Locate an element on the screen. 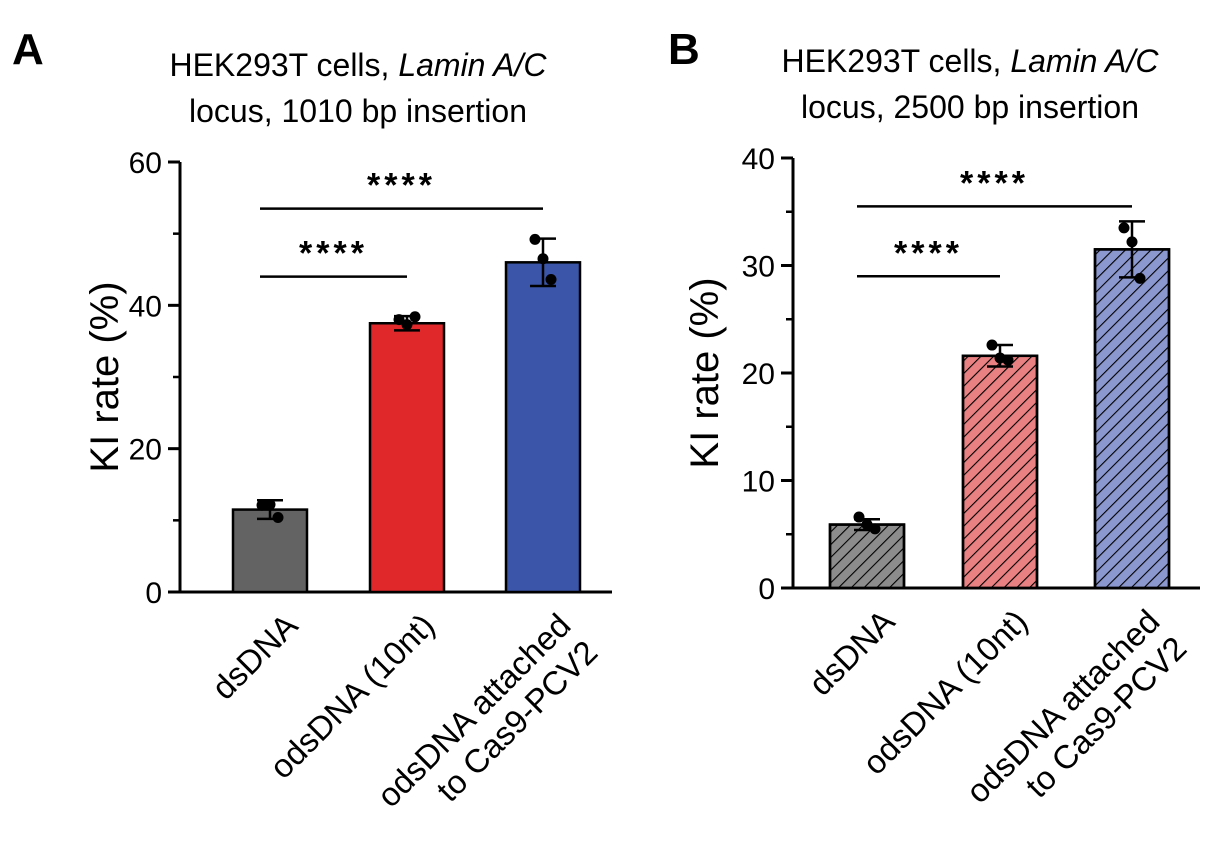  panel-label-a: A is located at coordinates (28, 49).